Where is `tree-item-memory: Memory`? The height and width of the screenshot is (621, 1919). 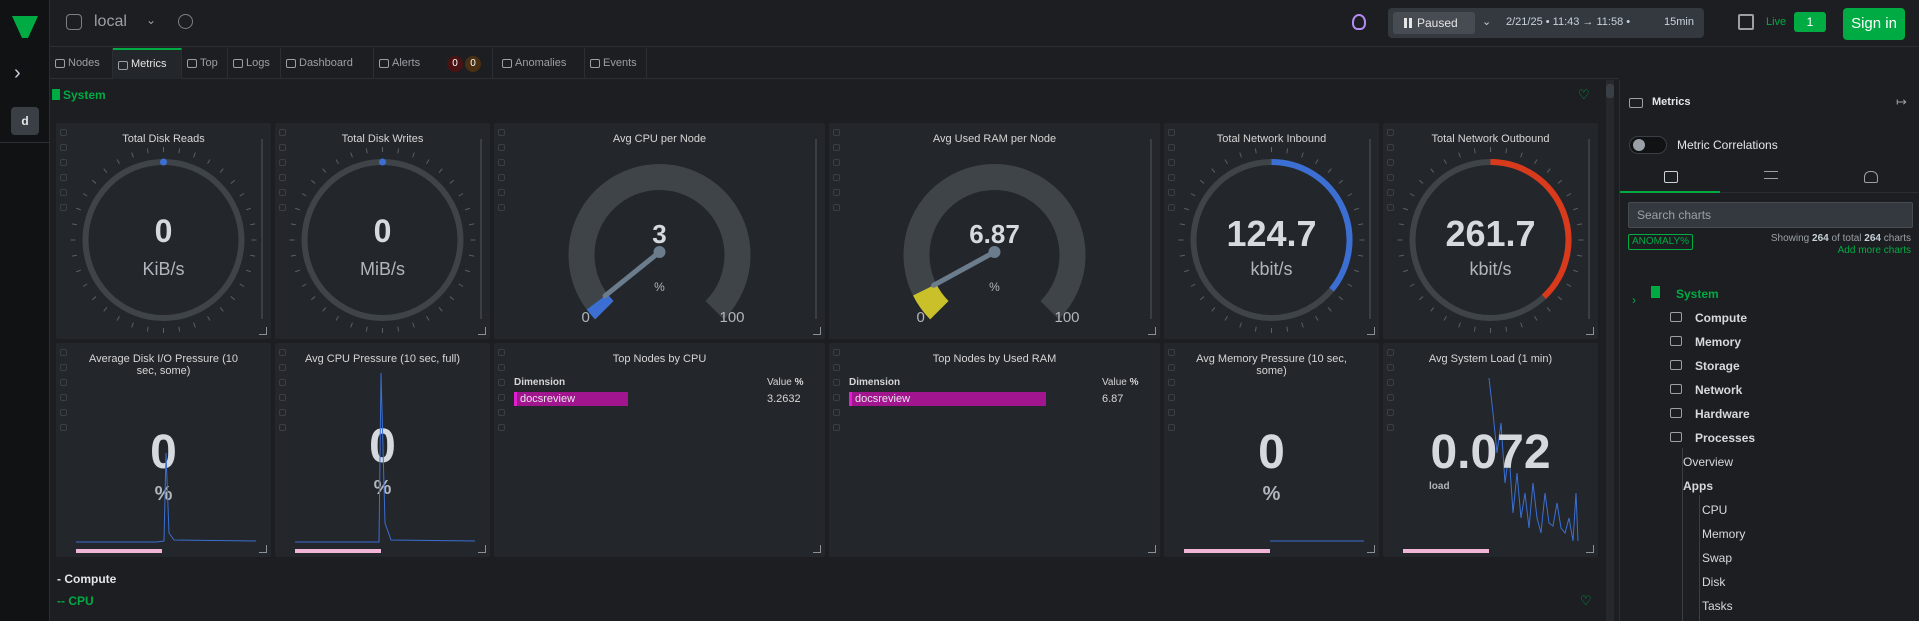
tree-item-memory: Memory is located at coordinates (1718, 342).